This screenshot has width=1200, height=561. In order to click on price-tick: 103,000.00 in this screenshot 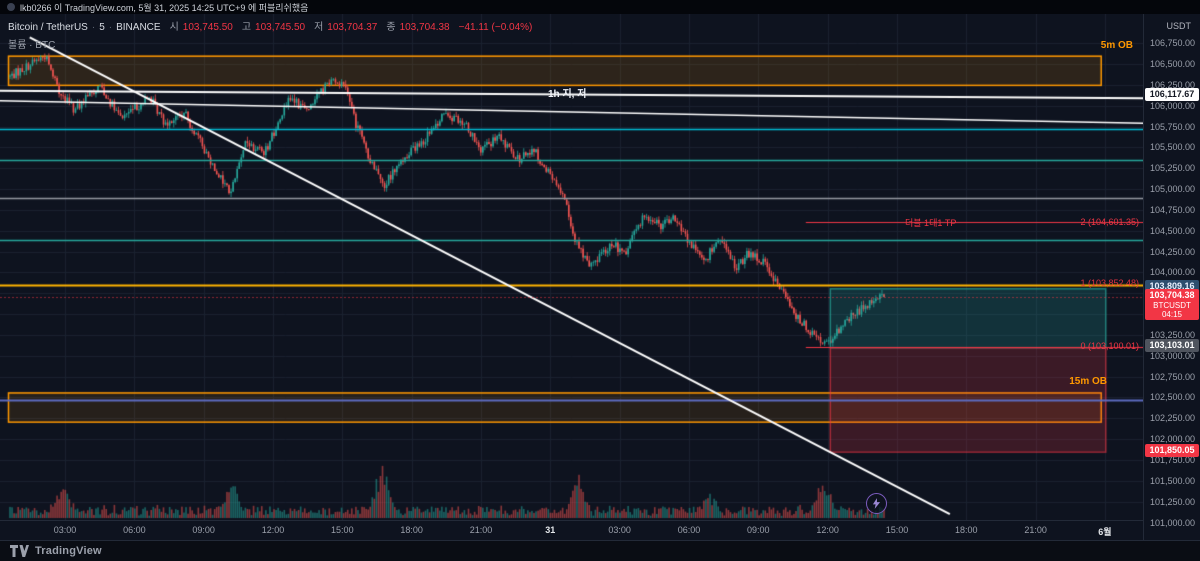, I will do `click(1172, 355)`.